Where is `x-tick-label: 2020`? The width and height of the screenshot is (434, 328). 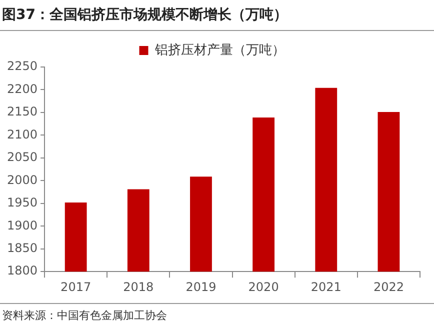
x-tick-label: 2020 is located at coordinates (263, 287).